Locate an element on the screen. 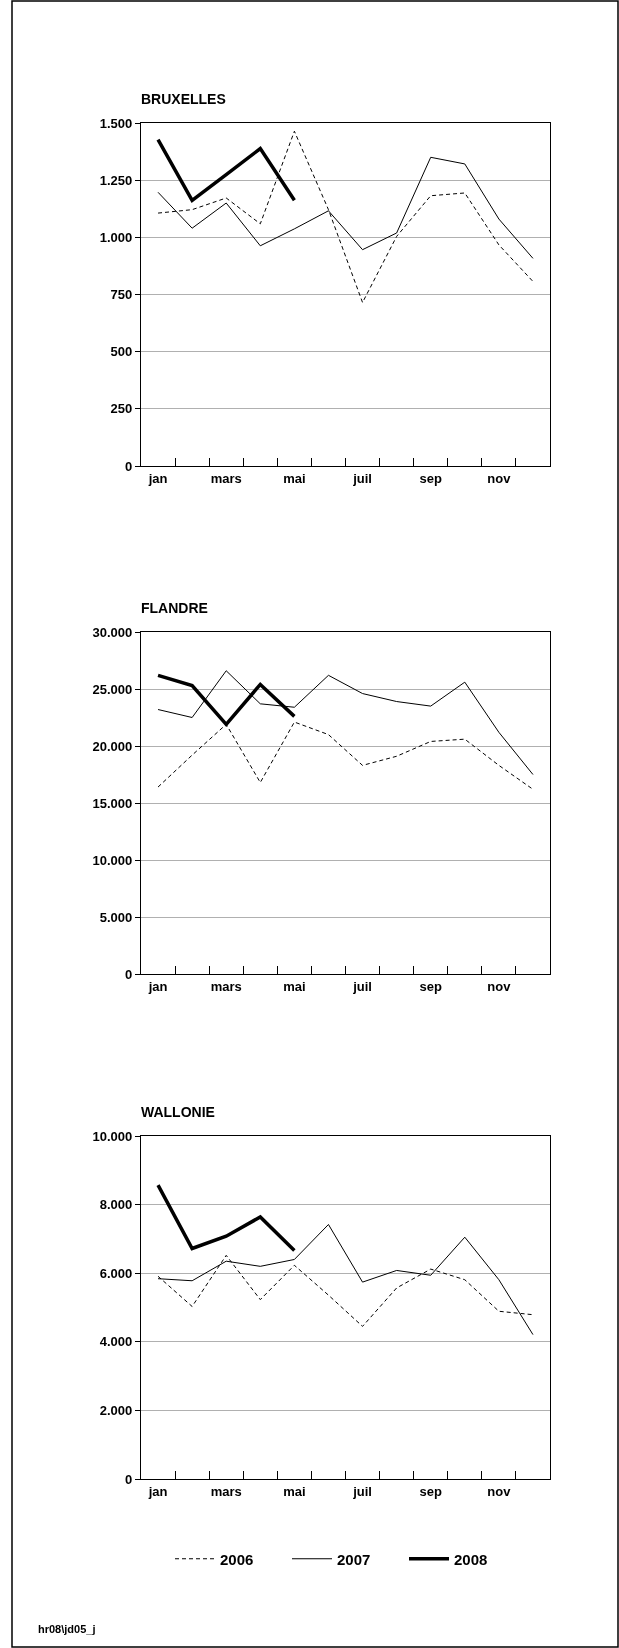 This screenshot has height=1648, width=619. y-tick-label: 750 is located at coordinates (121, 295).